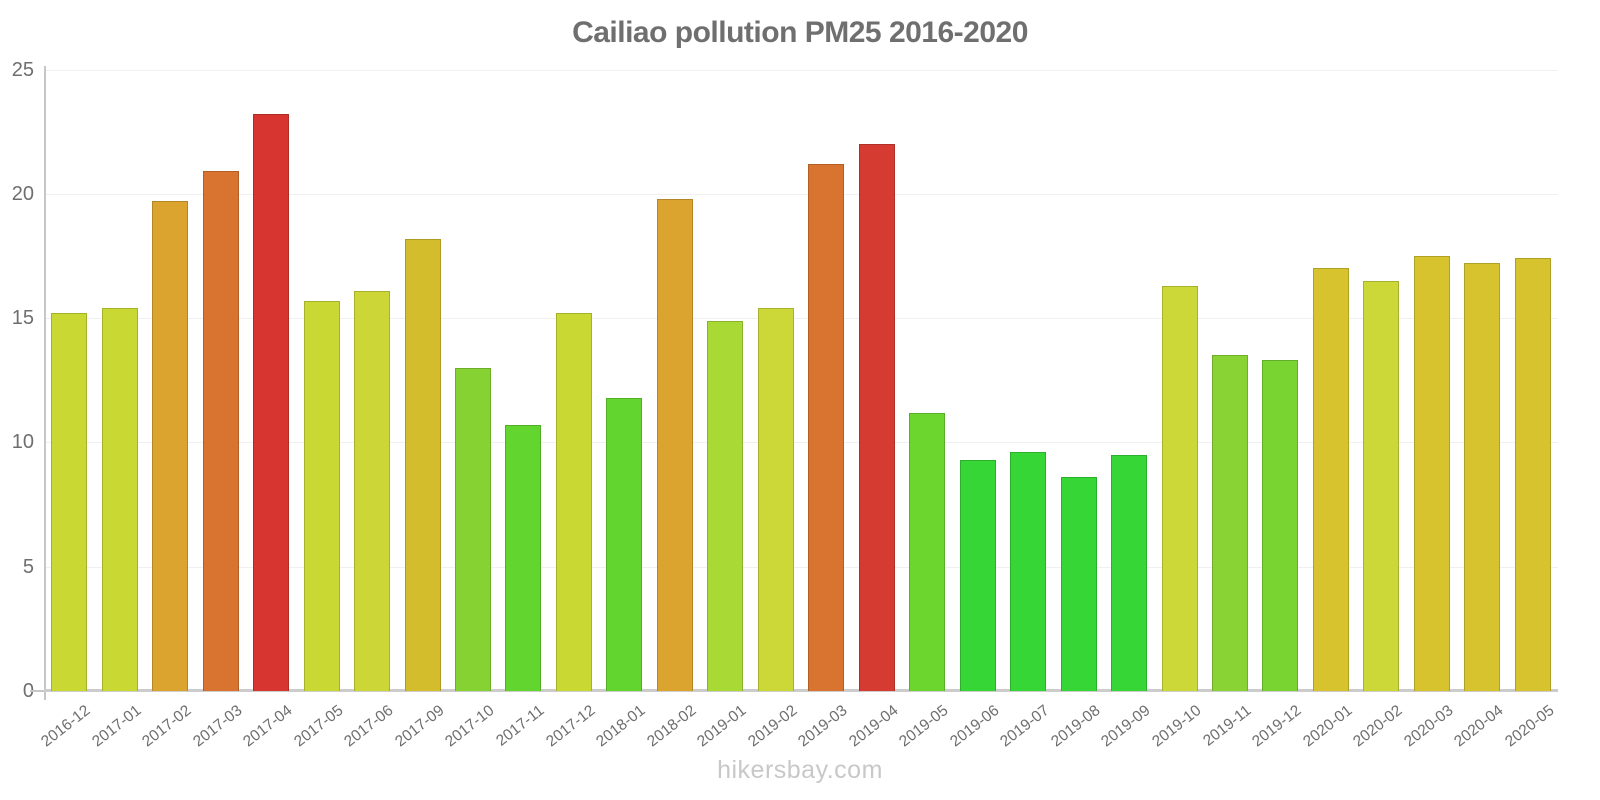  What do you see at coordinates (520, 726) in the screenshot?
I see `x-tick-label-2017-11: 2017-11` at bounding box center [520, 726].